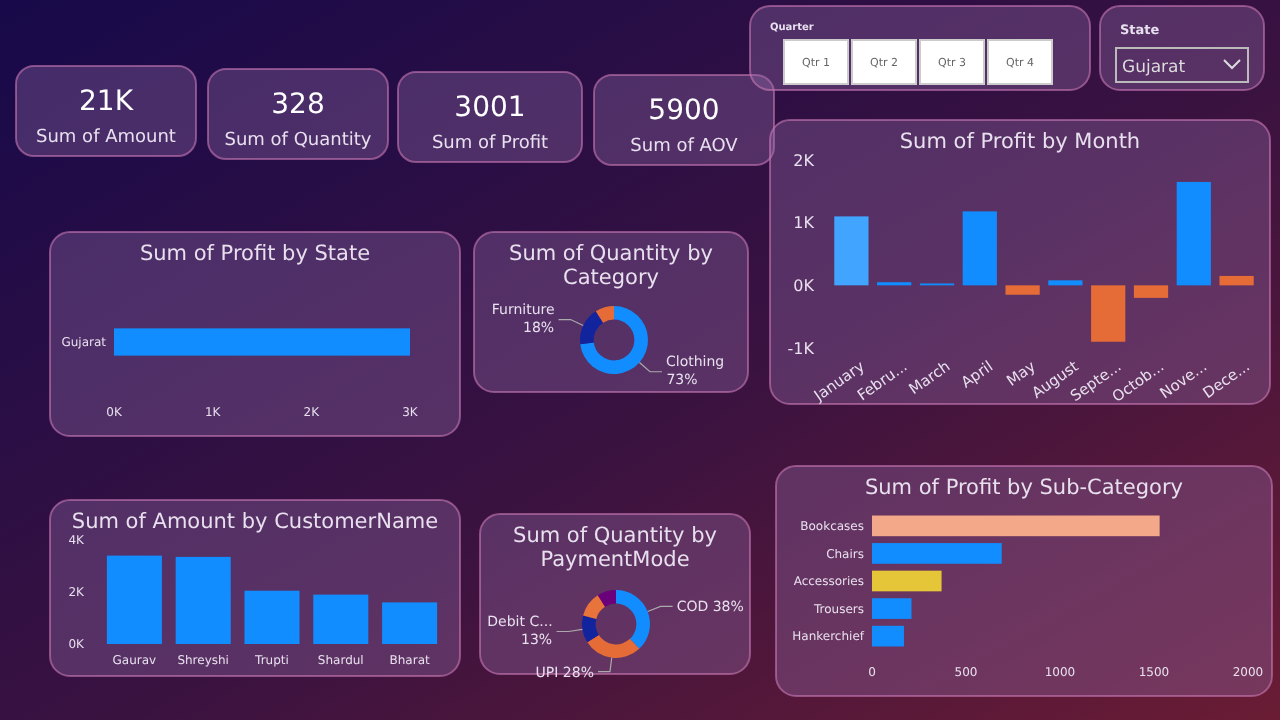  What do you see at coordinates (804, 223) in the screenshot?
I see `y-tick-label: 1K` at bounding box center [804, 223].